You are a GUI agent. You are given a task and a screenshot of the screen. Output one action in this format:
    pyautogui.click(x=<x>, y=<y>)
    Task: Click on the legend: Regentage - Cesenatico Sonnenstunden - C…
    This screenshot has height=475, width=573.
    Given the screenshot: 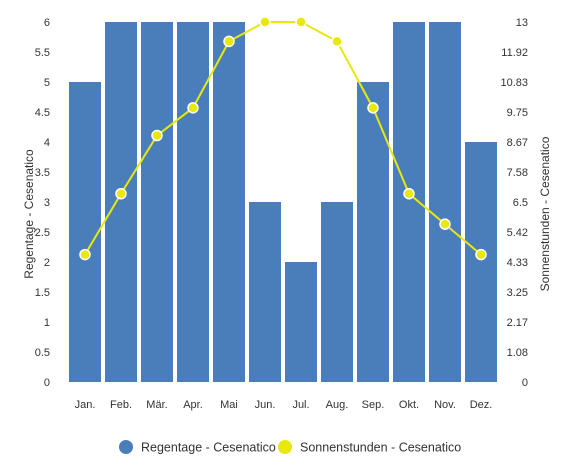 What is the action you would take?
    pyautogui.click(x=290, y=447)
    